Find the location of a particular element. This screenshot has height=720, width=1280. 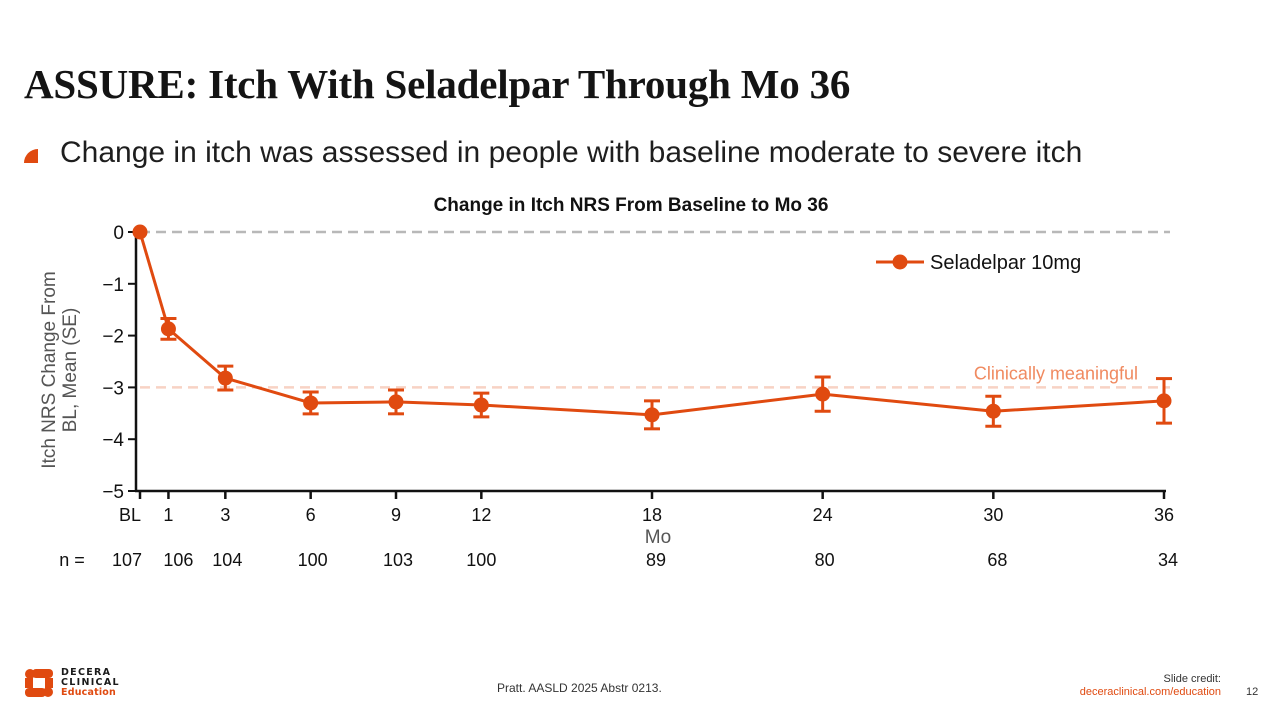

x-tick-label: 30 is located at coordinates (993, 515).